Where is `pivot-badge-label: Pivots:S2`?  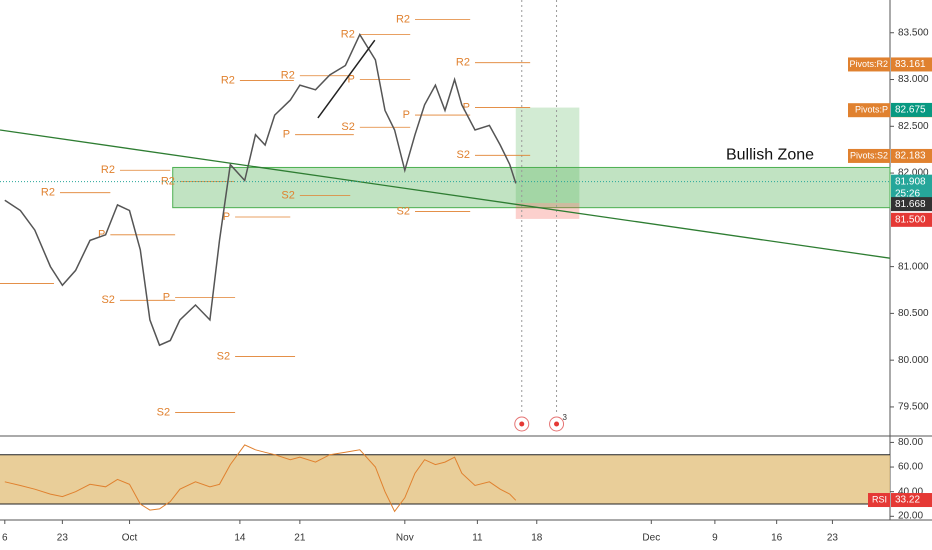 pivot-badge-label: Pivots:S2 is located at coordinates (869, 155).